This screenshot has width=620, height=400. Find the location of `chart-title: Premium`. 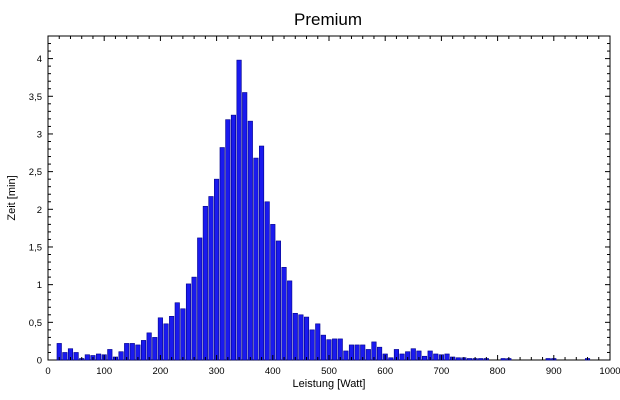

chart-title: Premium is located at coordinates (328, 19).